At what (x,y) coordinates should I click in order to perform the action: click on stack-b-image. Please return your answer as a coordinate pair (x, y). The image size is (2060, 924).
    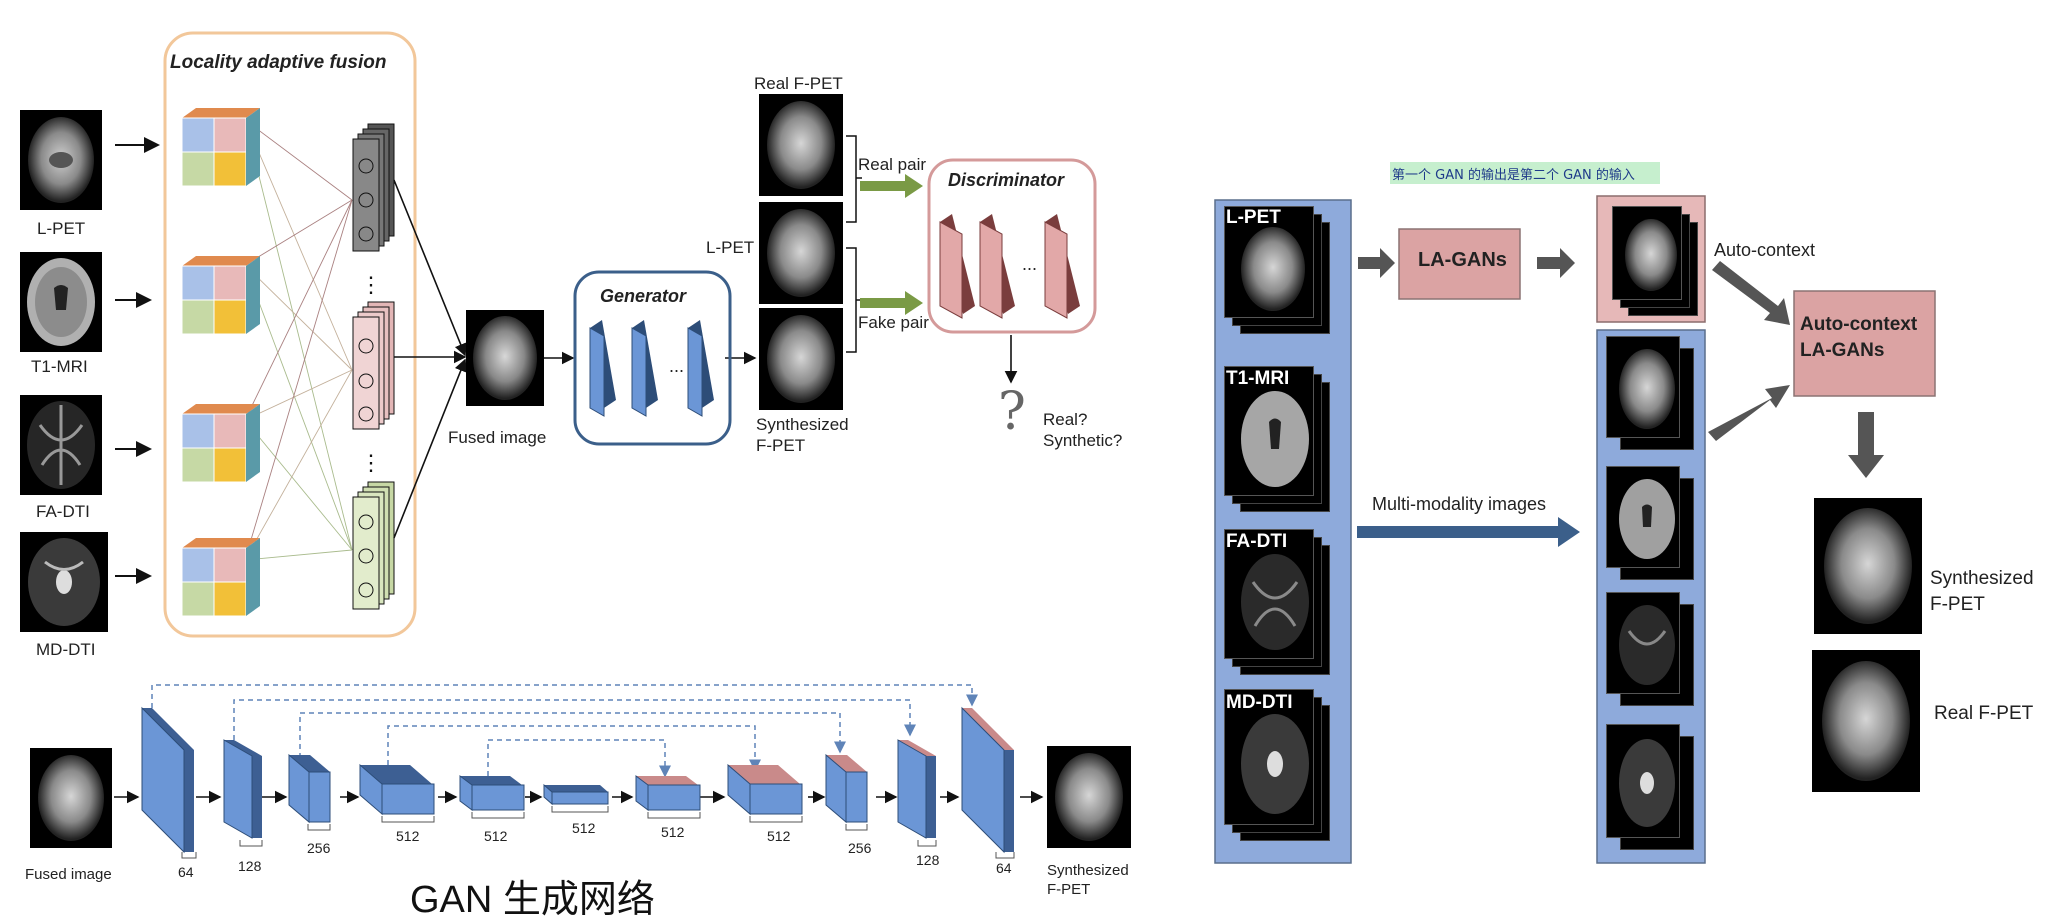
    Looking at the image, I should click on (1643, 517).